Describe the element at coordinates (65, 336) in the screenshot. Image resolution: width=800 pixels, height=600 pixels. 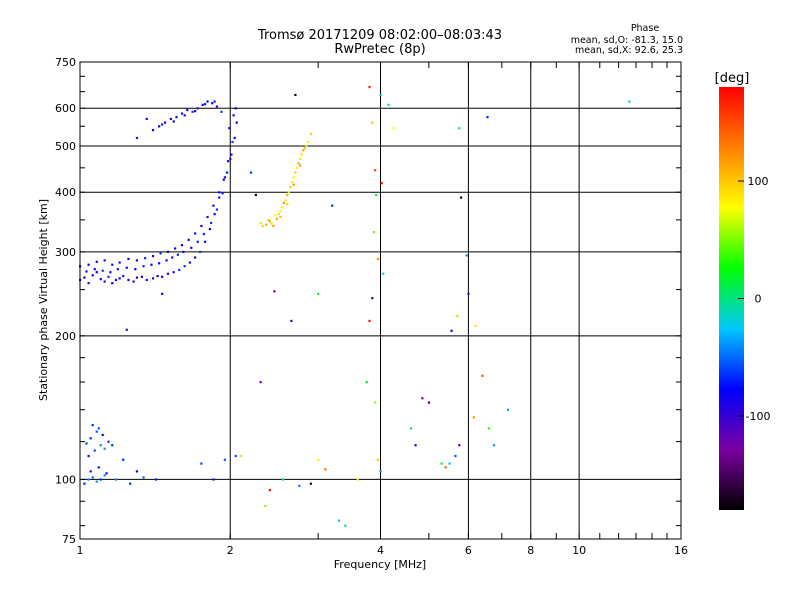
I see `y-tick-label: 200` at that location.